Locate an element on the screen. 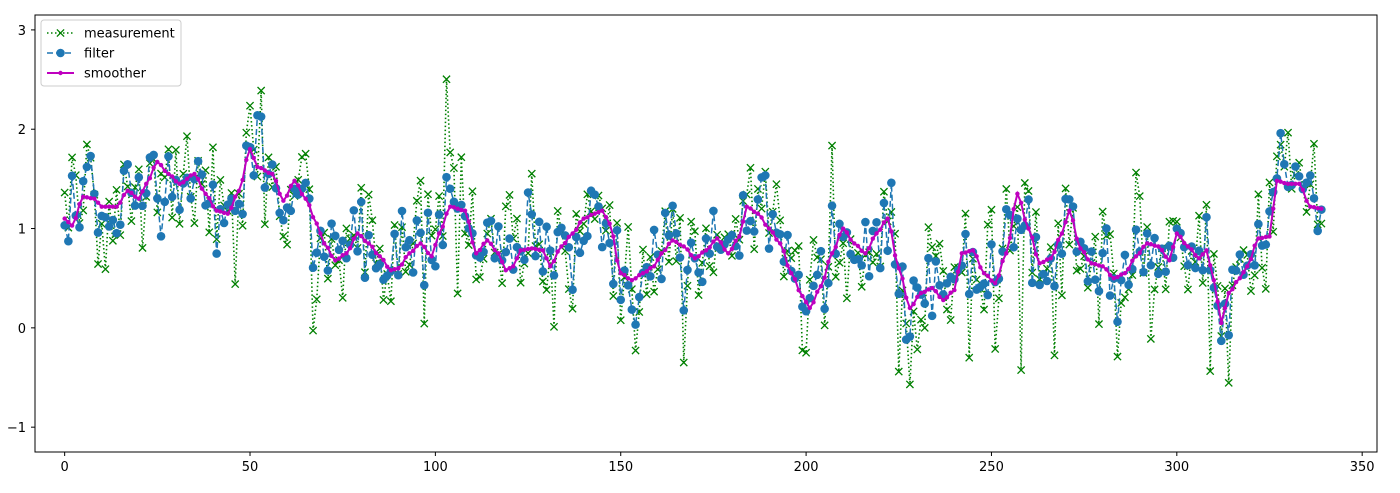 This screenshot has height=493, width=1400. y-tick-label: −1 is located at coordinates (16, 428).